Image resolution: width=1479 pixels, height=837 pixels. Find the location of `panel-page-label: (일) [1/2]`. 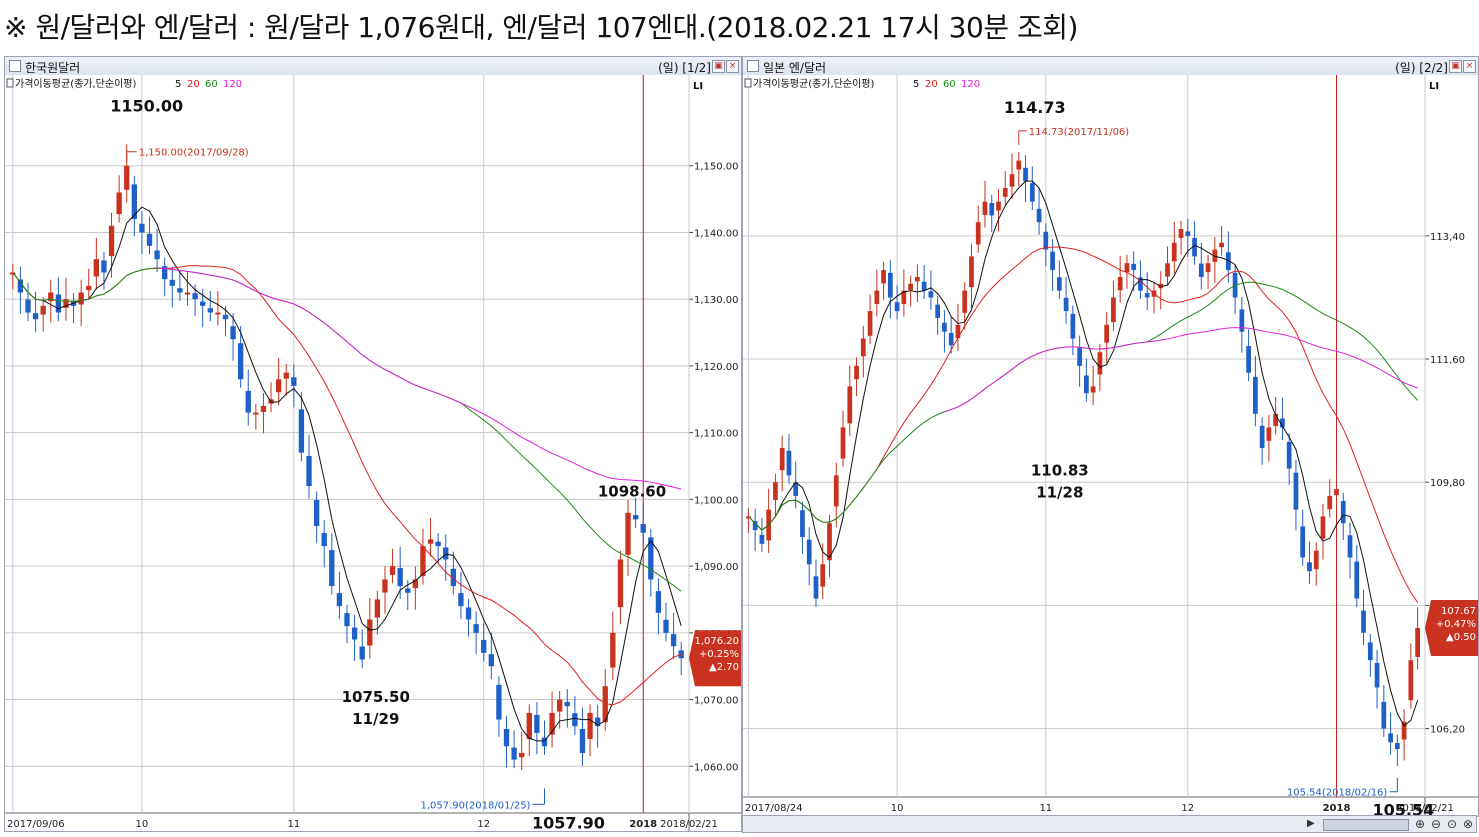

panel-page-label: (일) [1/2] is located at coordinates (684, 68).